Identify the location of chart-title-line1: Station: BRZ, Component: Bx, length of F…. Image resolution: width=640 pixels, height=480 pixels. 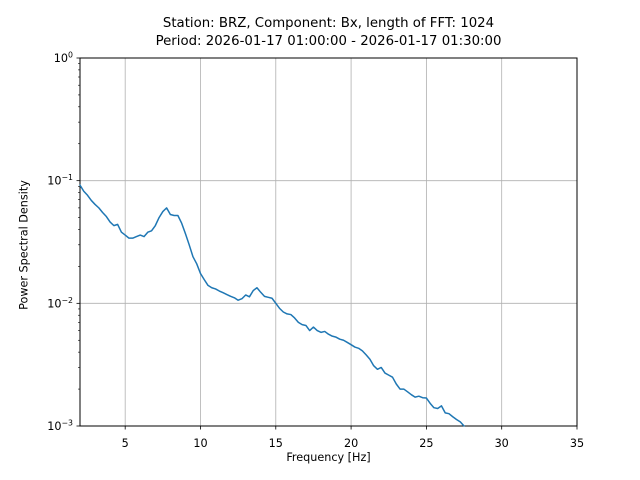
(328, 23).